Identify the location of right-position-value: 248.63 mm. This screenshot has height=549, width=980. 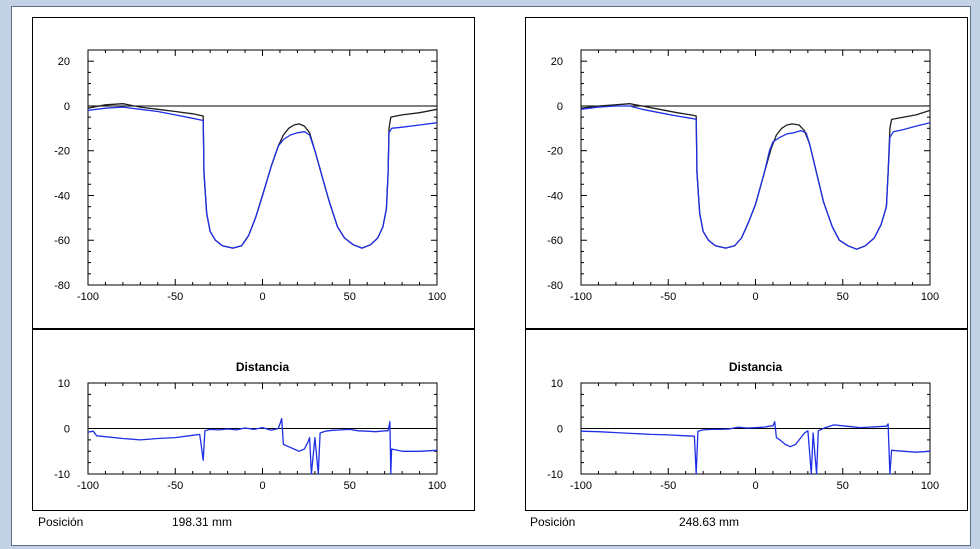
(709, 522).